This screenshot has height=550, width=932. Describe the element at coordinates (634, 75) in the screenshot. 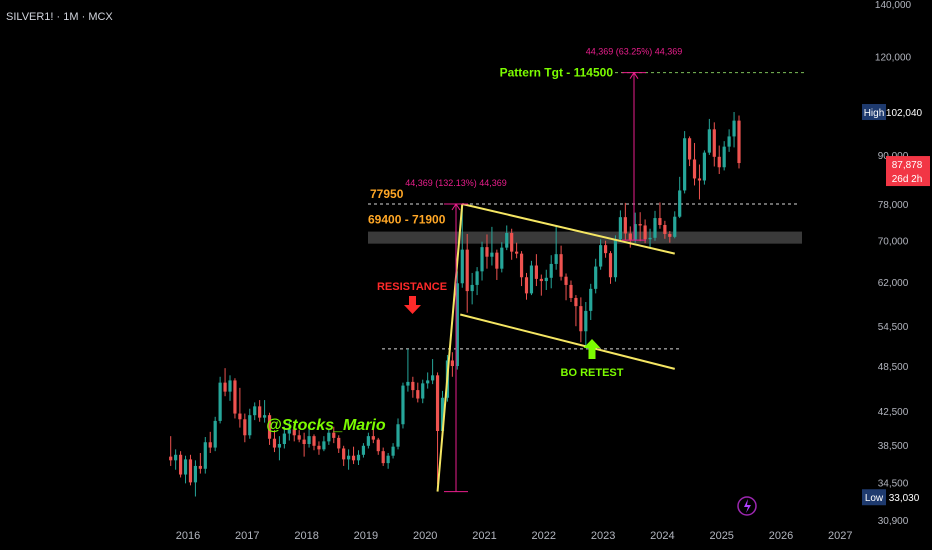

I see `measure-2-arrow` at that location.